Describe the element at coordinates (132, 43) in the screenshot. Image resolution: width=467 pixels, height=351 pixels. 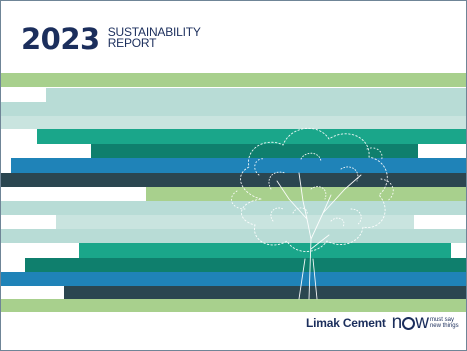
I see `report-title-line2: REPORT` at that location.